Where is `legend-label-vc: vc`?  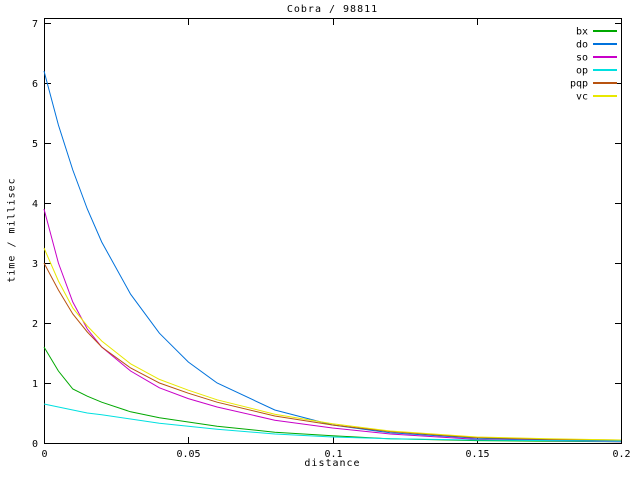 legend-label-vc: vc is located at coordinates (582, 97).